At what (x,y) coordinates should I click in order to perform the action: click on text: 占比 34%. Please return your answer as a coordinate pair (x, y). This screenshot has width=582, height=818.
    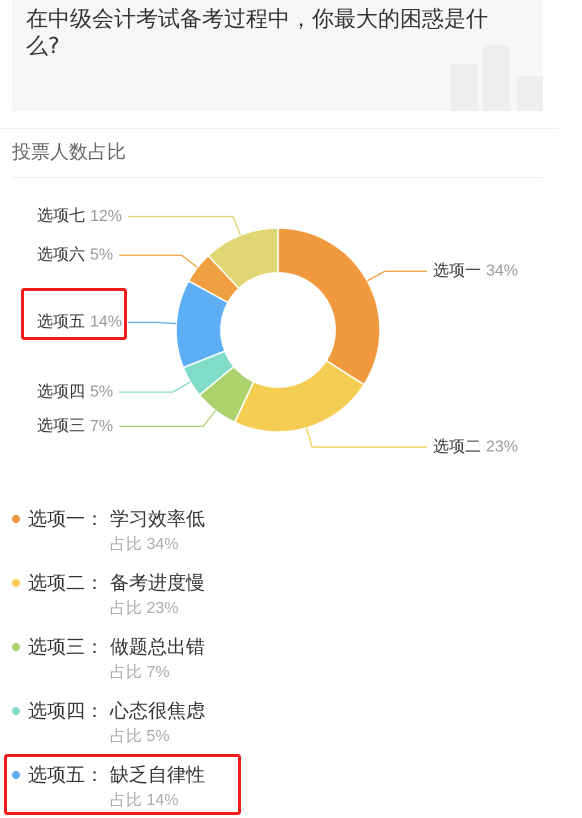
    Looking at the image, I should click on (144, 544).